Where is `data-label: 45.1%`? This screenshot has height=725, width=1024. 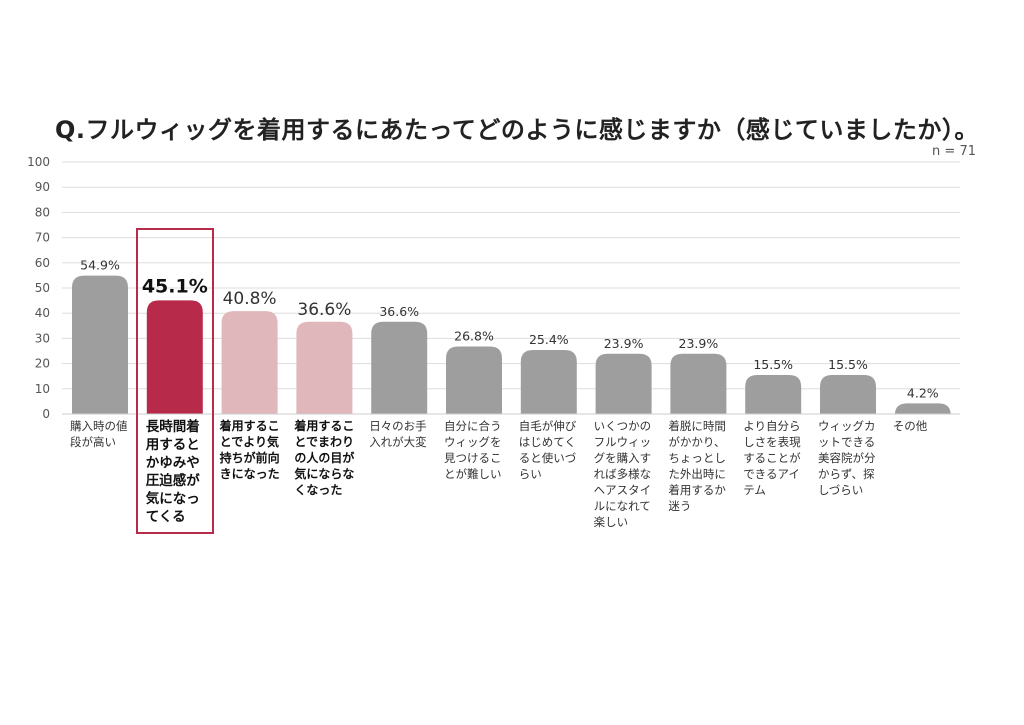
data-label: 45.1% is located at coordinates (175, 286).